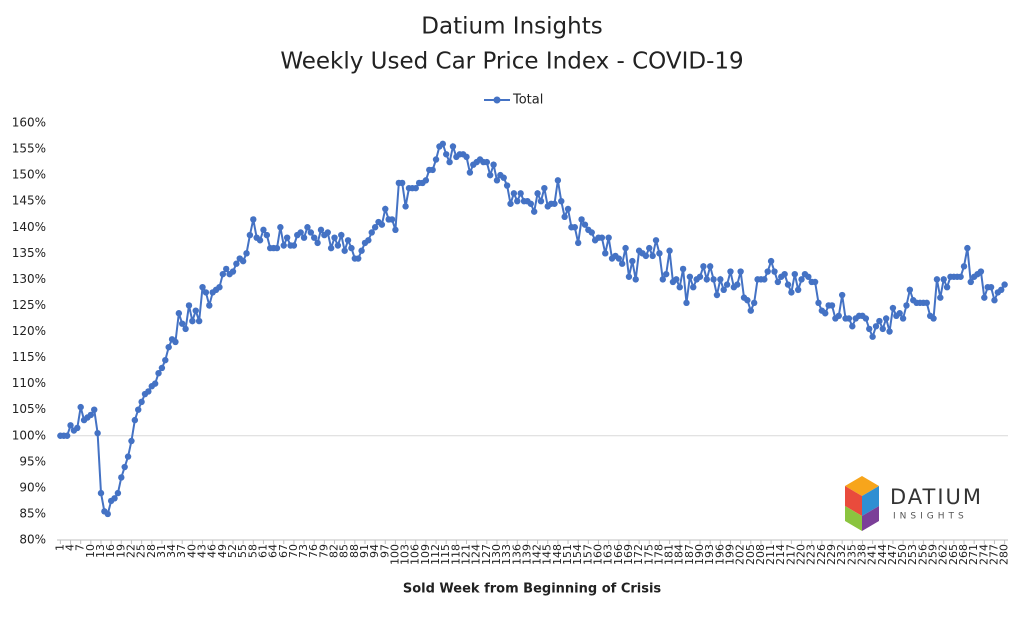 This screenshot has width=1024, height=617. I want to click on x-axis-label: Sold Week from Beginning of Crisis, so click(532, 589).